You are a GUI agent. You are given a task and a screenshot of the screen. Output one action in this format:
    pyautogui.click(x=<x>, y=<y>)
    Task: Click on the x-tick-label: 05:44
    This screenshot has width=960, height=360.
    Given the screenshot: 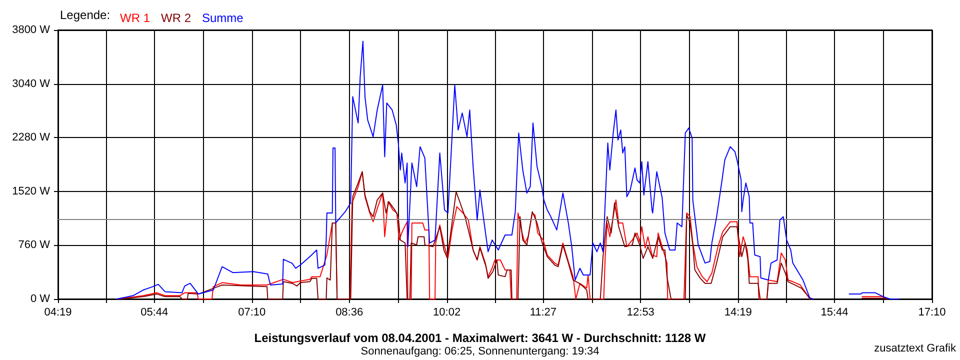 What is the action you would take?
    pyautogui.click(x=154, y=312)
    